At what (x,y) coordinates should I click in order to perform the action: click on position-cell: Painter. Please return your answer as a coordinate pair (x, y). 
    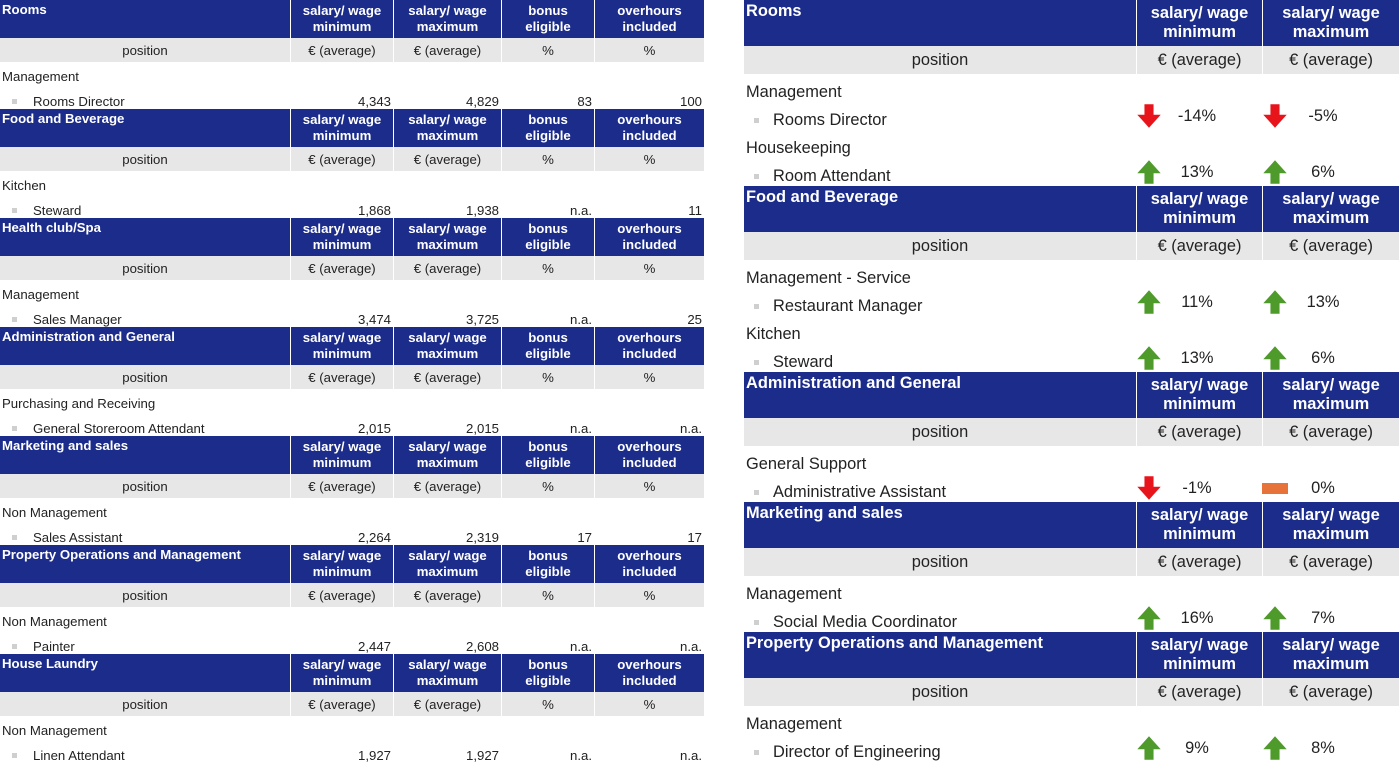
    Looking at the image, I should click on (145, 641).